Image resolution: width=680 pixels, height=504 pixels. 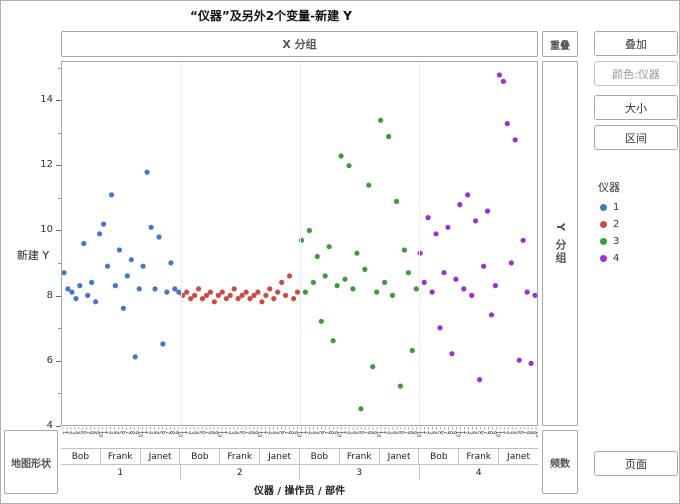 What do you see at coordinates (636, 463) in the screenshot?
I see `page-button: 页面` at bounding box center [636, 463].